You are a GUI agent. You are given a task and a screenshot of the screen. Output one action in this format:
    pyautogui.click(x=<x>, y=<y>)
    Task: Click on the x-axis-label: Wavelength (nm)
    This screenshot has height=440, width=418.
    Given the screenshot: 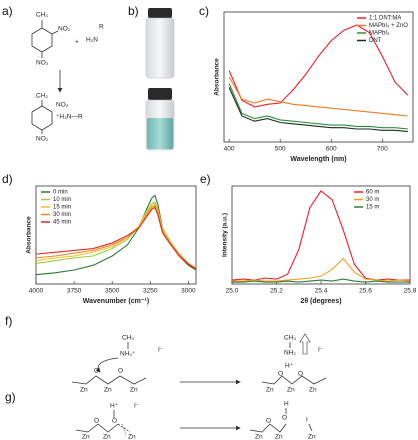 What is the action you would take?
    pyautogui.click(x=318, y=159)
    